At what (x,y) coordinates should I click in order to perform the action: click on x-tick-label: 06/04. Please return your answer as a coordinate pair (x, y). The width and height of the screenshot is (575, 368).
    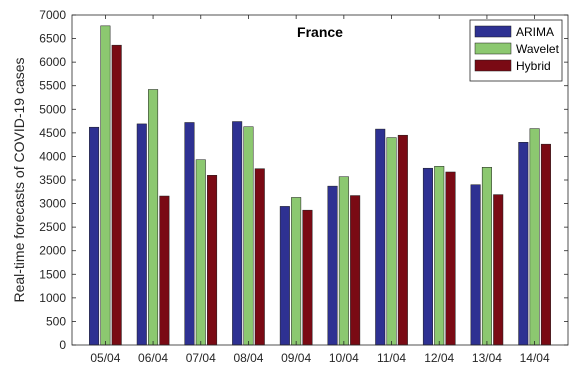
    Looking at the image, I should click on (153, 358).